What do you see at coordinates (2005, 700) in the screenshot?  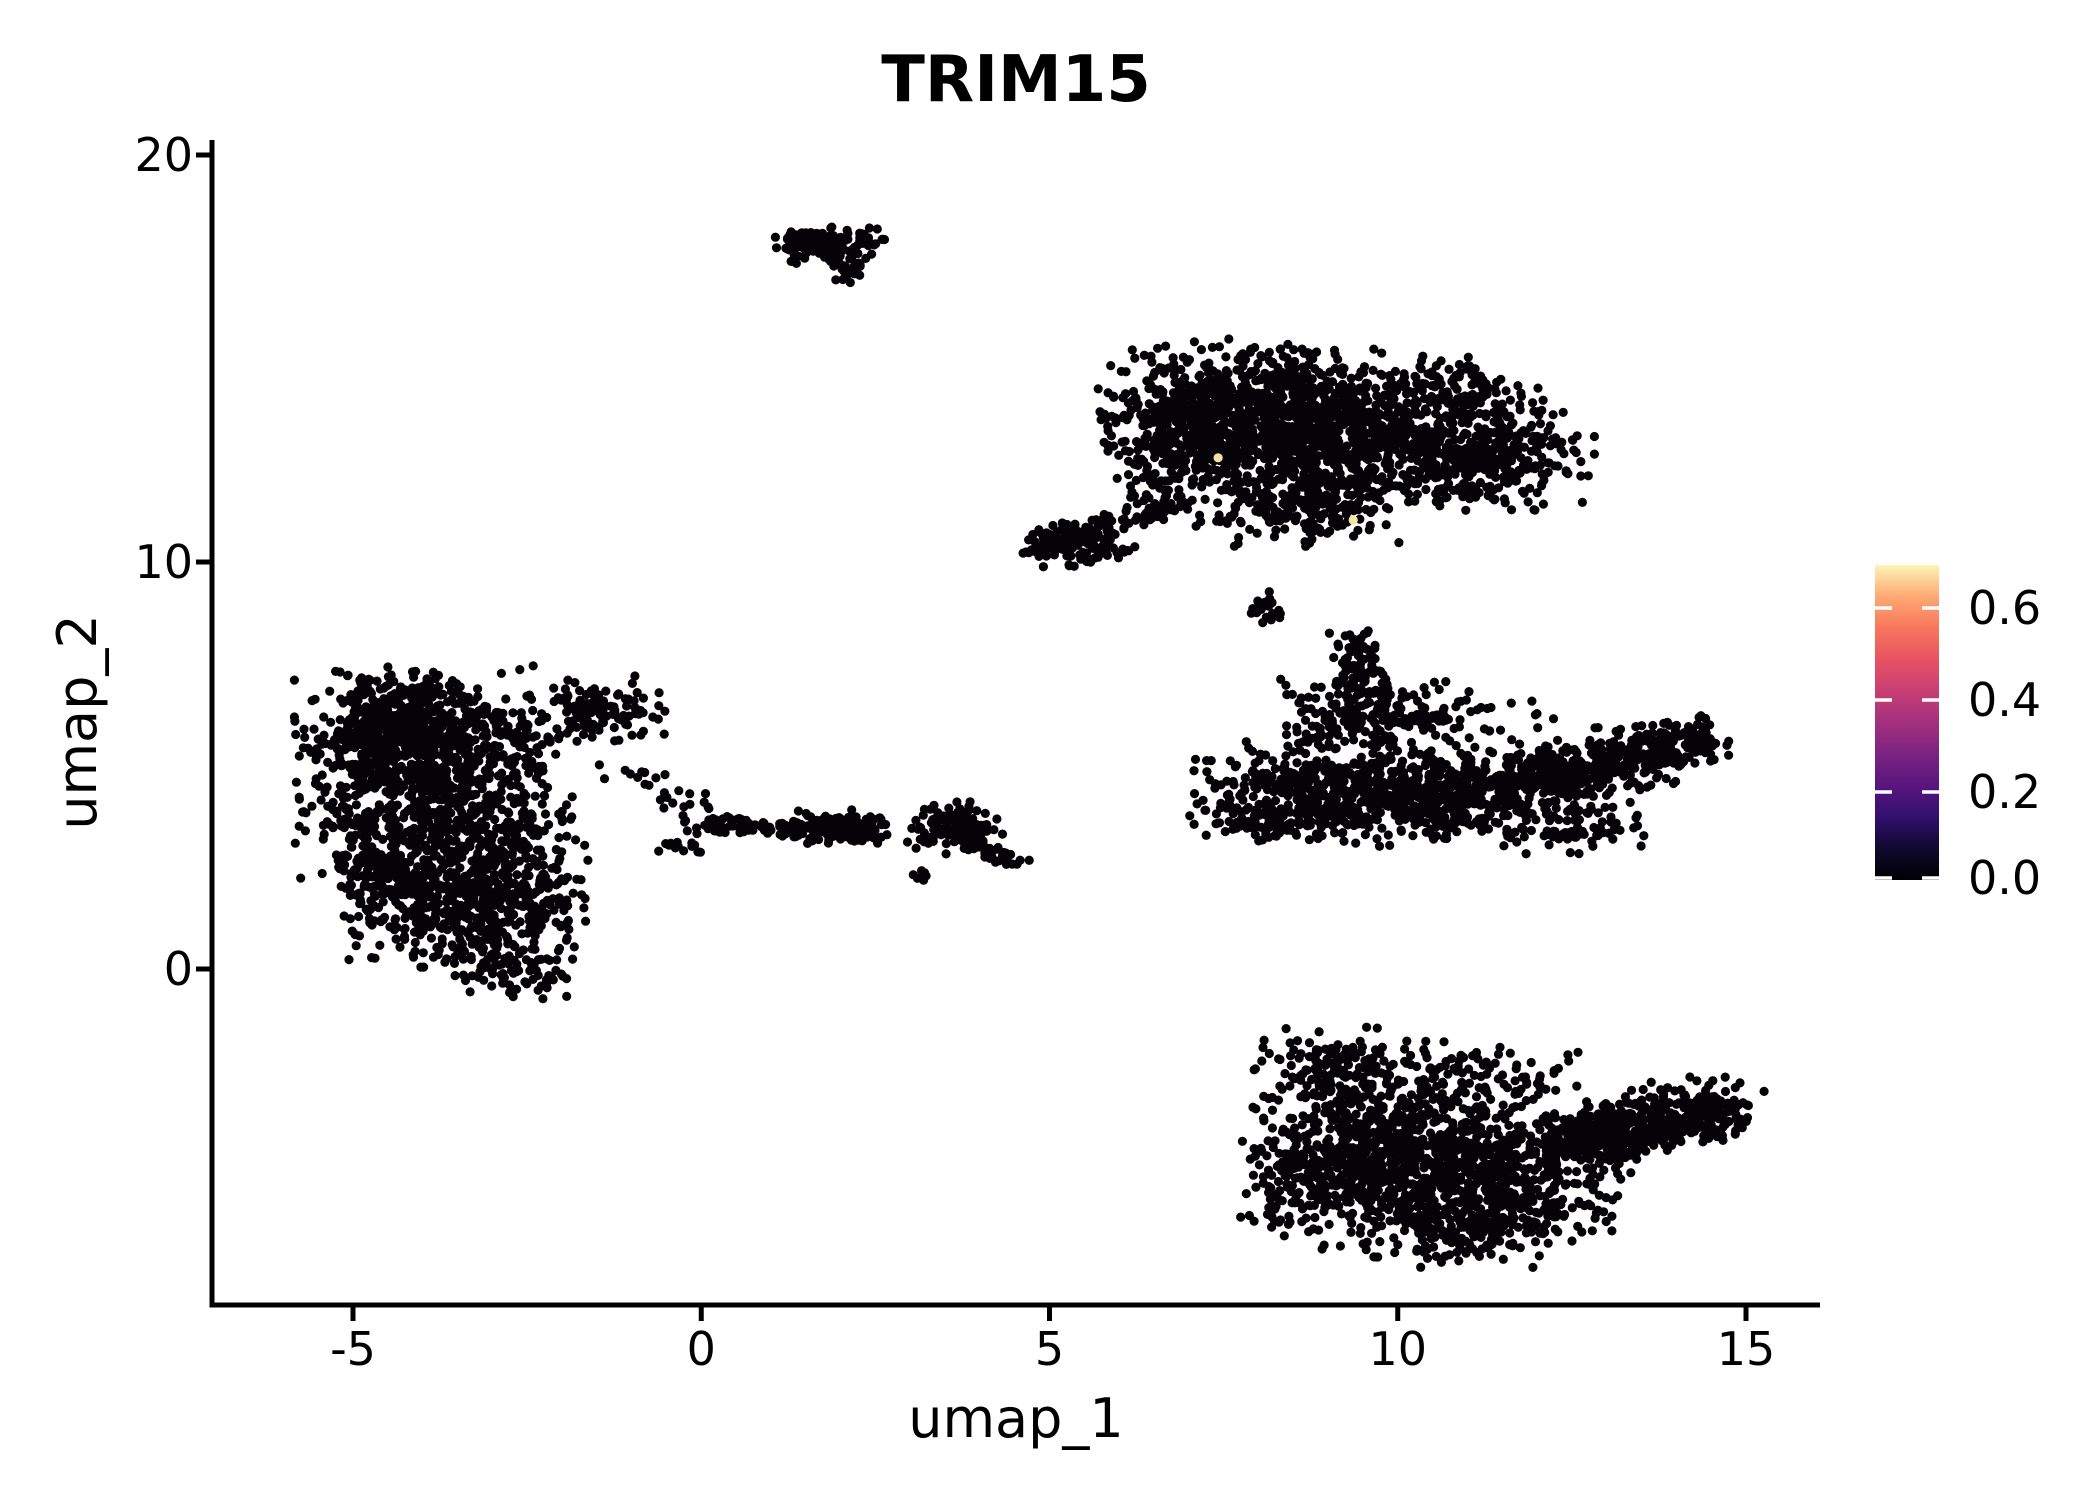 I see `colorbar-tick-label: 0.4` at bounding box center [2005, 700].